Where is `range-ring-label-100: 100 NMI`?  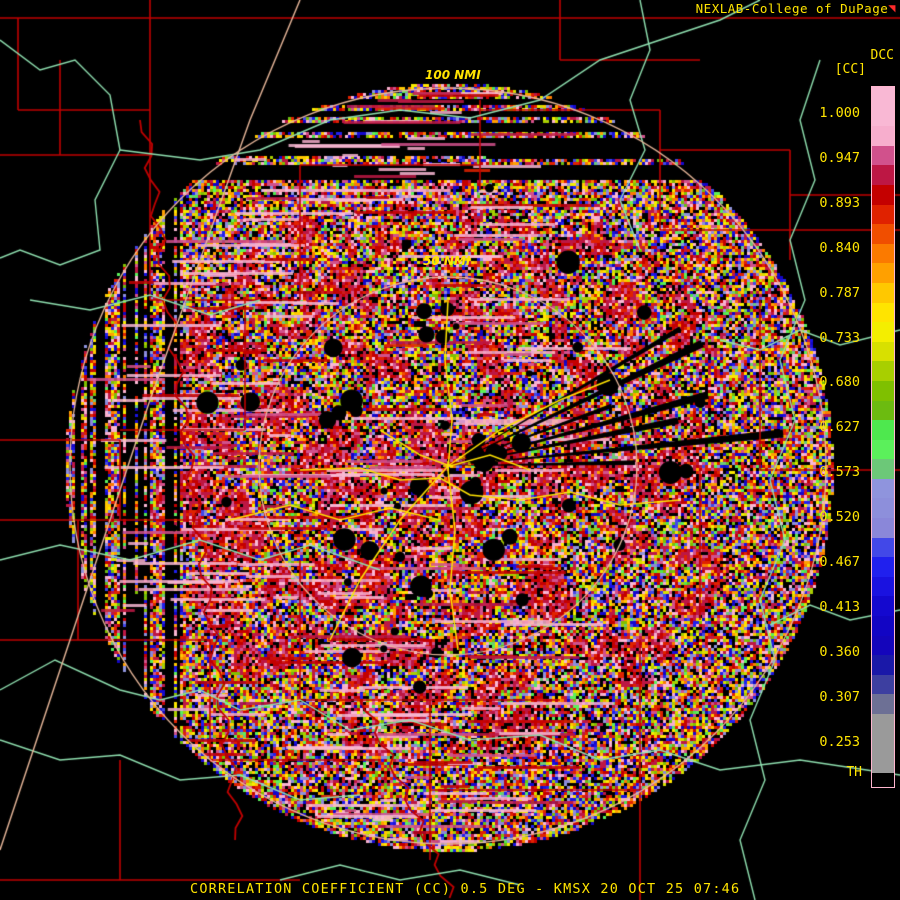 range-ring-label-100: 100 NMI is located at coordinates (453, 75).